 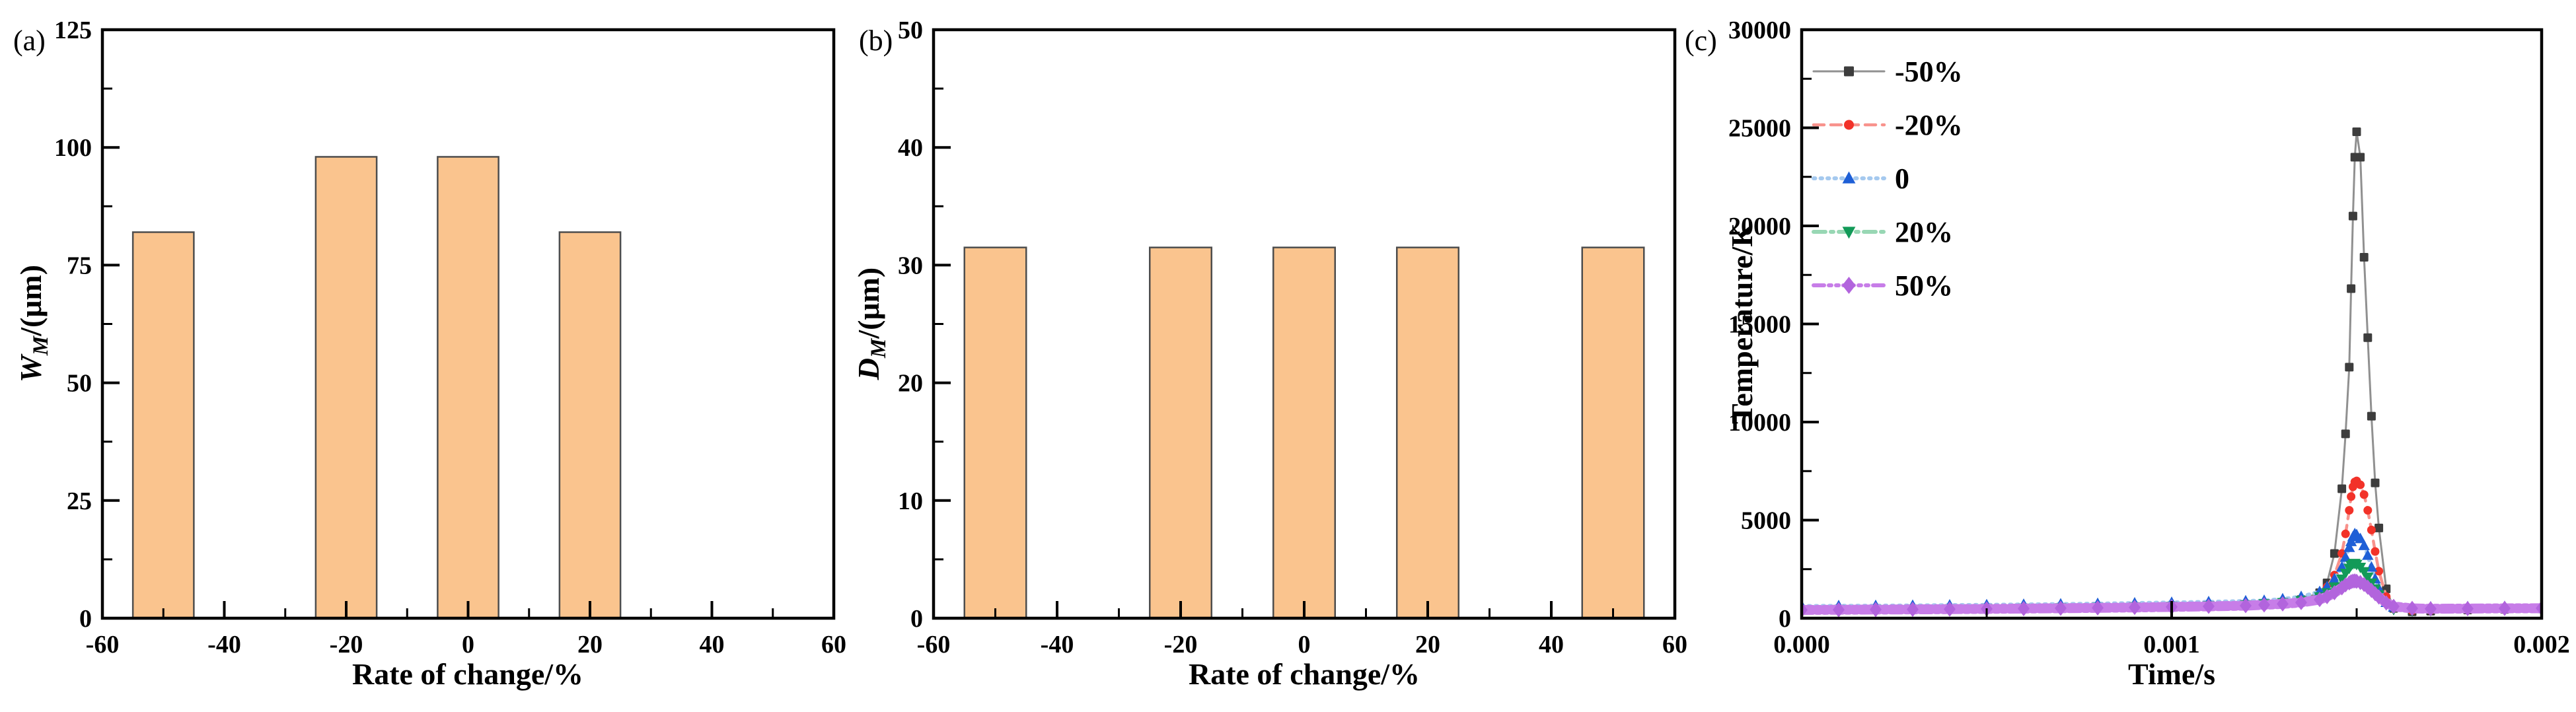 What do you see at coordinates (1887, 125) in the screenshot?
I see `legend-item--20%: -20%` at bounding box center [1887, 125].